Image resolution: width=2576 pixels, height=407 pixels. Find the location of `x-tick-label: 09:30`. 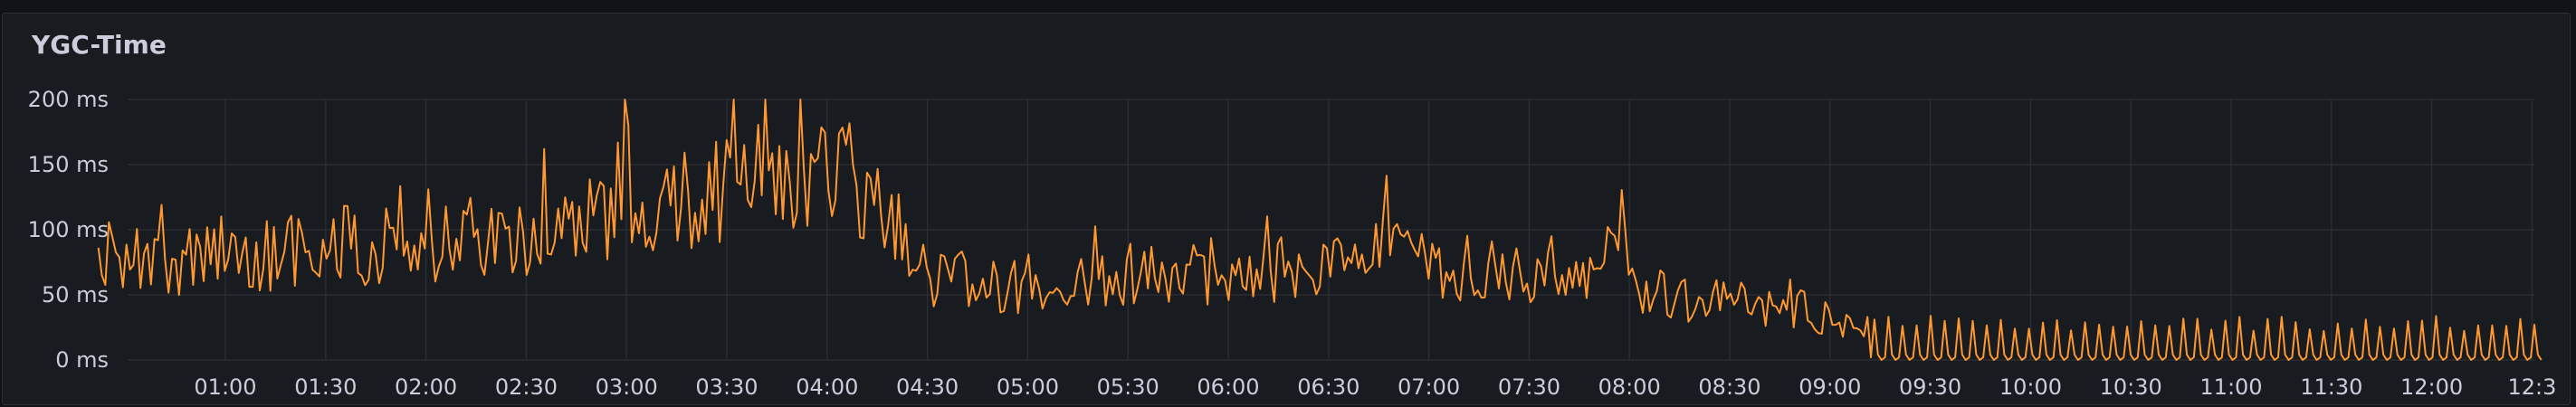

x-tick-label: 09:30 is located at coordinates (1930, 387).